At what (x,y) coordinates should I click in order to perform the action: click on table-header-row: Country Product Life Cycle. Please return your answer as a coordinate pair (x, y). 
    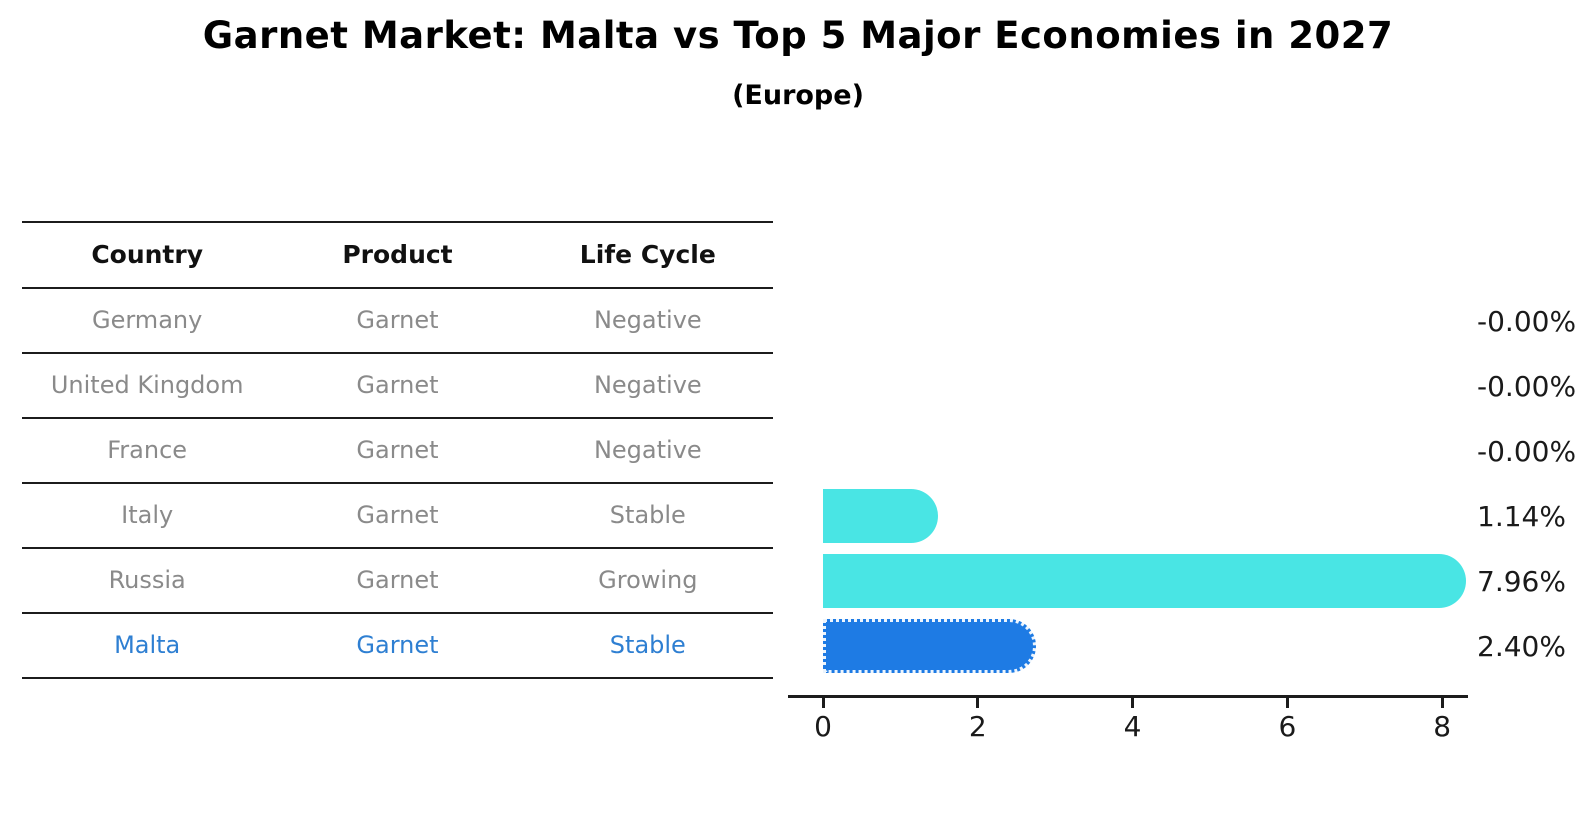
    Looking at the image, I should click on (397, 255).